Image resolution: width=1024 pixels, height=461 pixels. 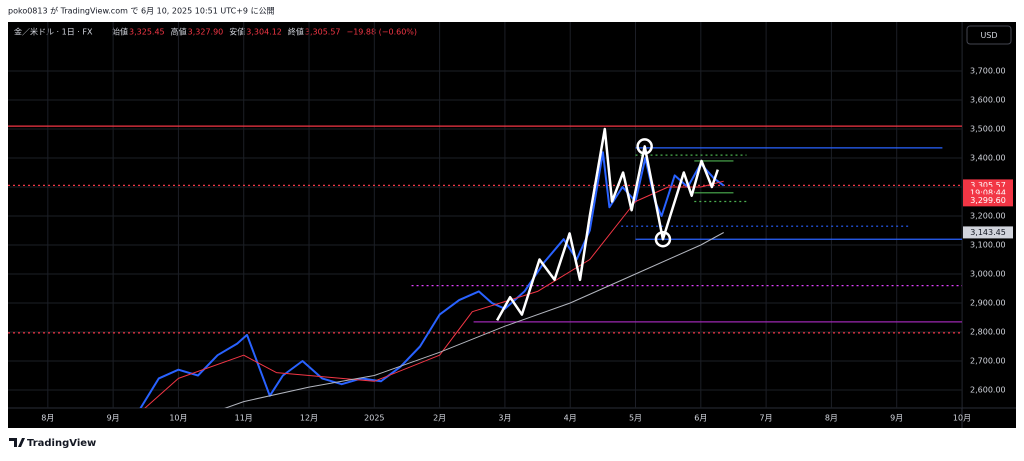 What do you see at coordinates (635, 418) in the screenshot?
I see `x-tick-label: 5月` at bounding box center [635, 418].